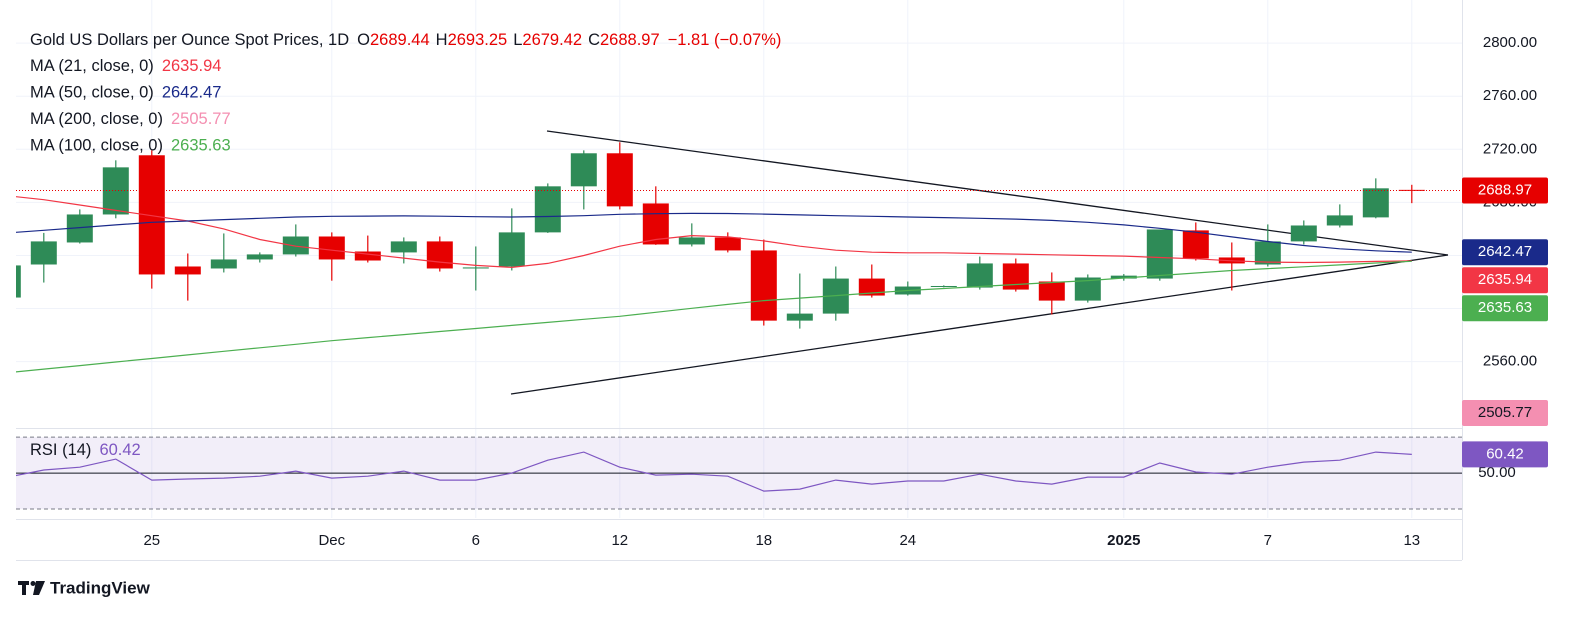 The image size is (1592, 625). I want to click on price-label: 2642.47, so click(1505, 251).